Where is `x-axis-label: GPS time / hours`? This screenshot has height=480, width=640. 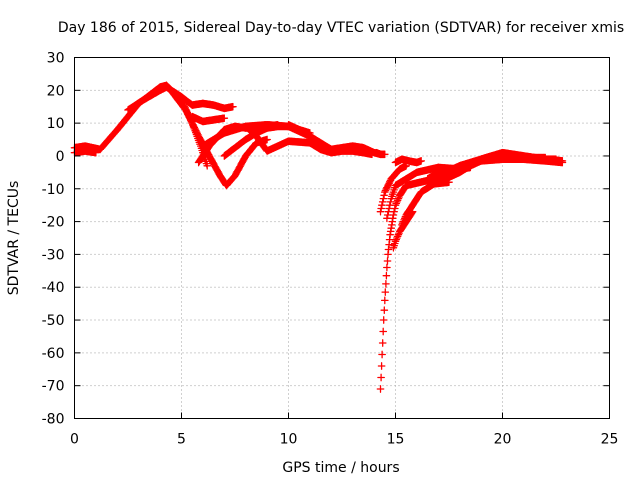
x-axis-label: GPS time / hours is located at coordinates (340, 468).